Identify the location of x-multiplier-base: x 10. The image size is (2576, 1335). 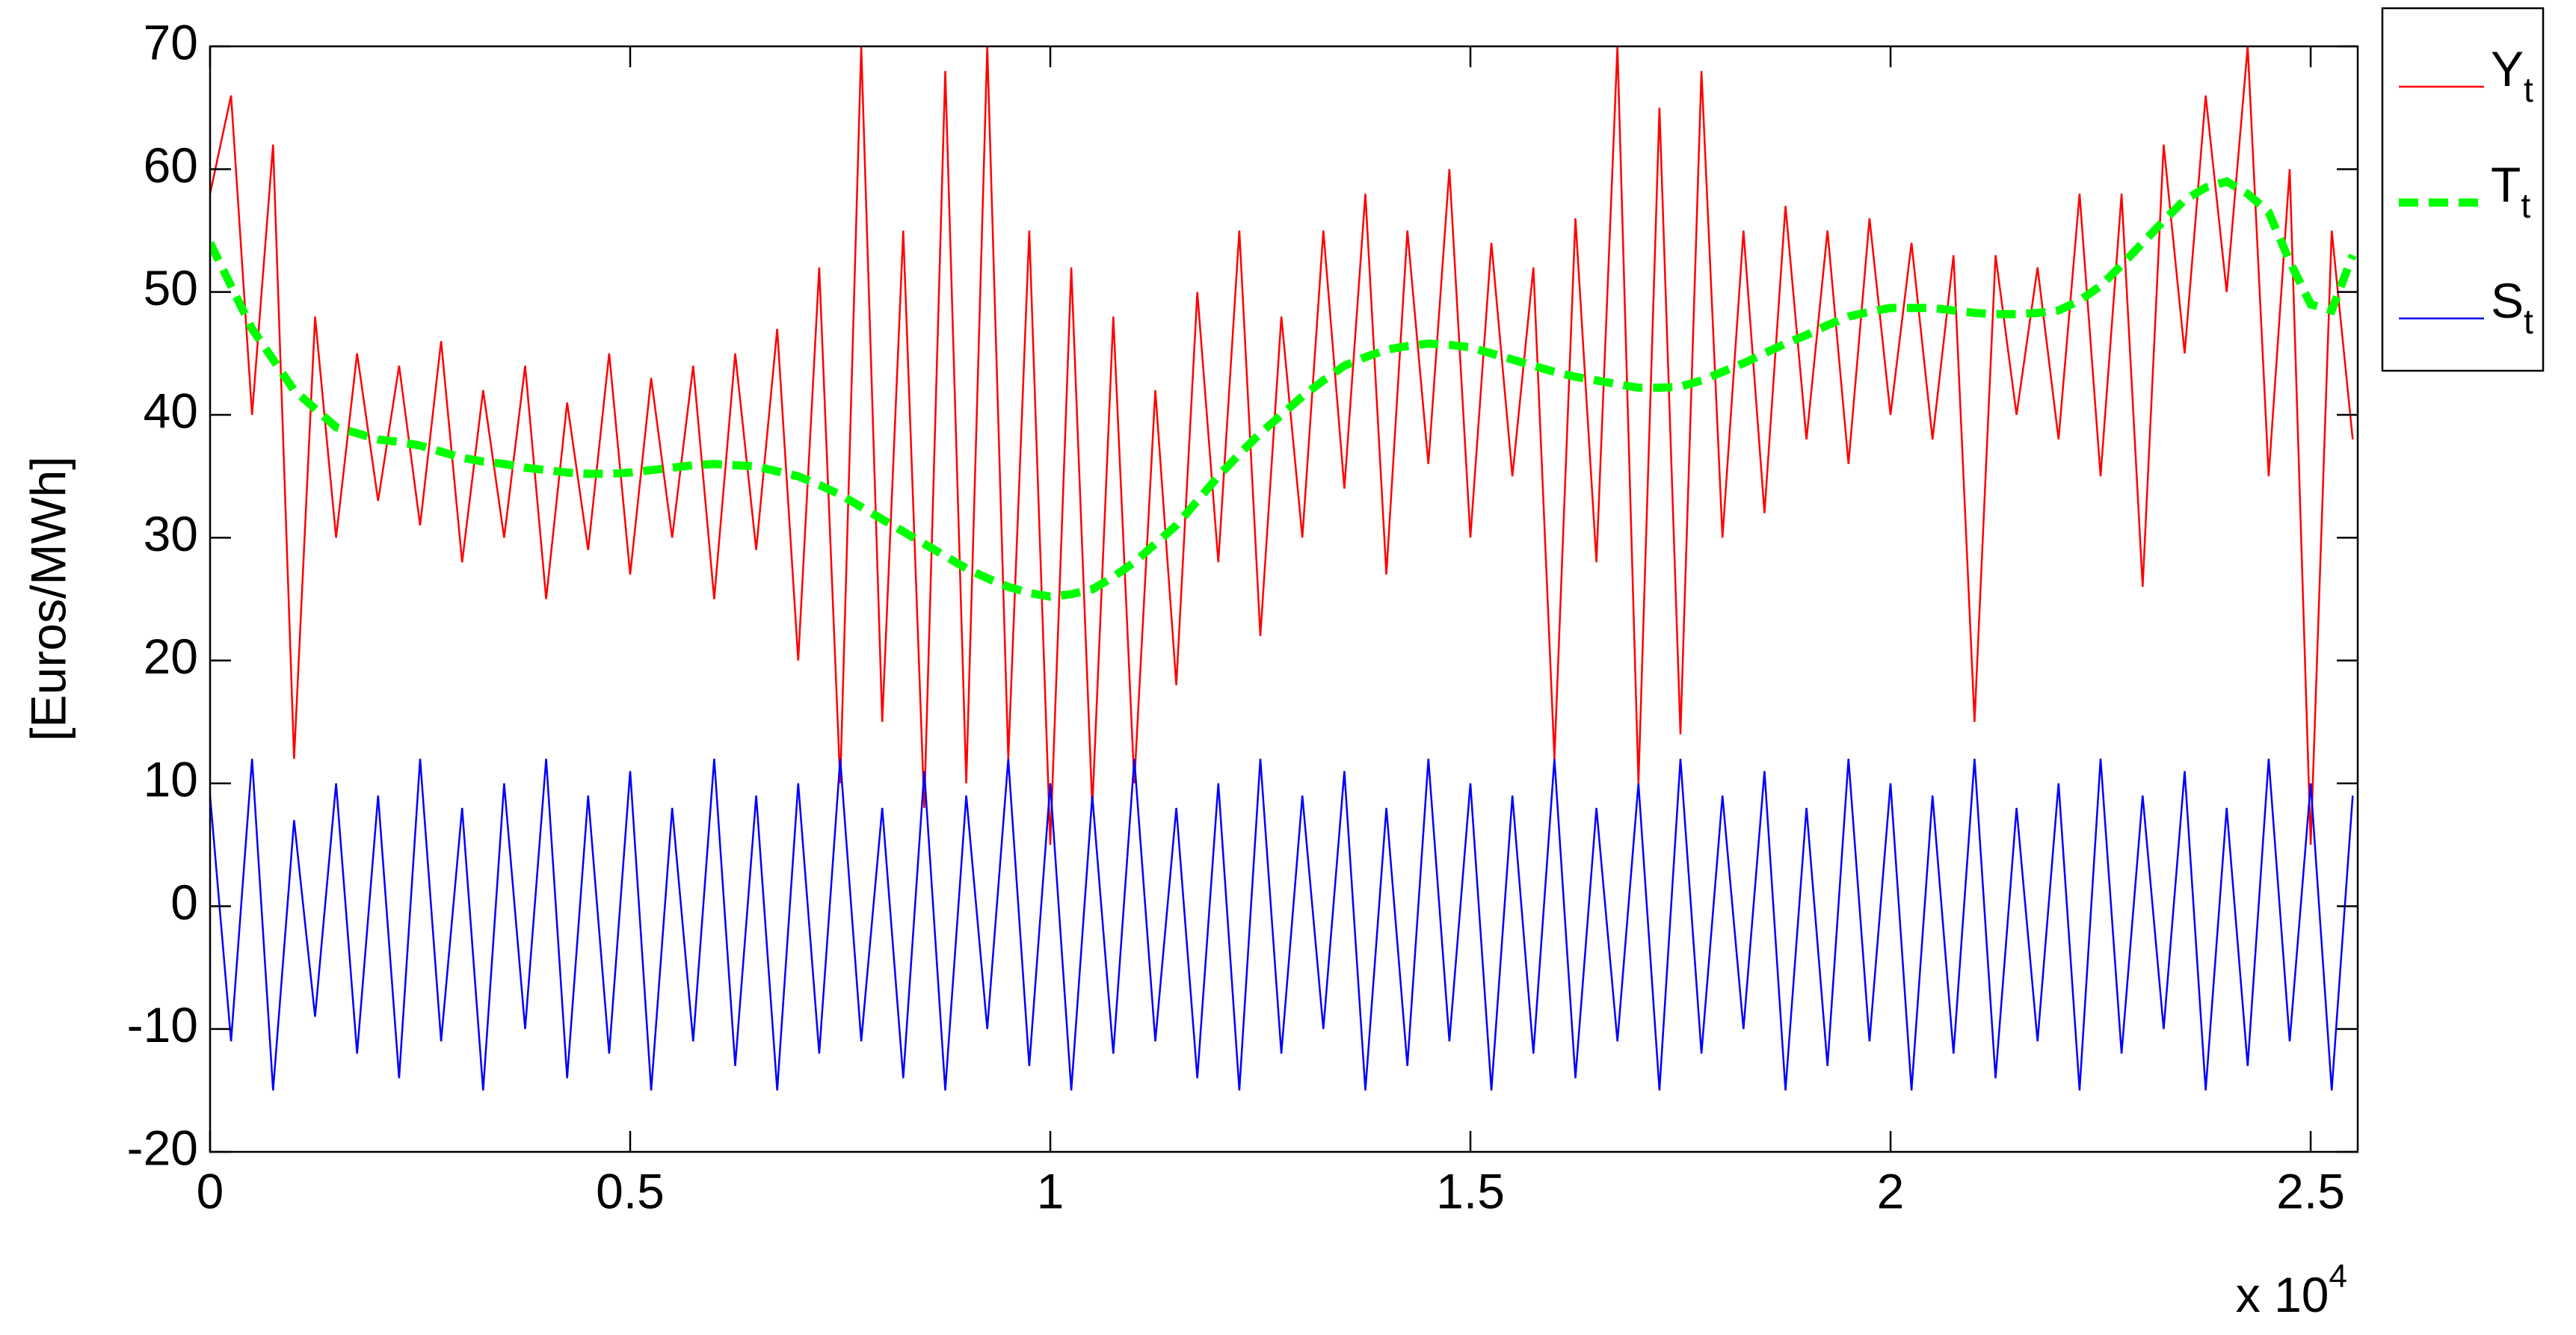
(2282, 1294).